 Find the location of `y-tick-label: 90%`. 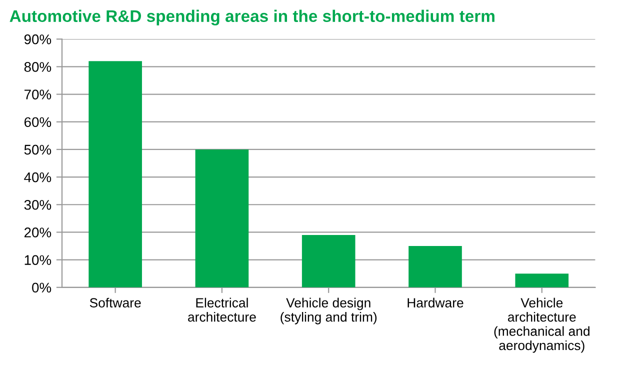

y-tick-label: 90% is located at coordinates (38, 39).